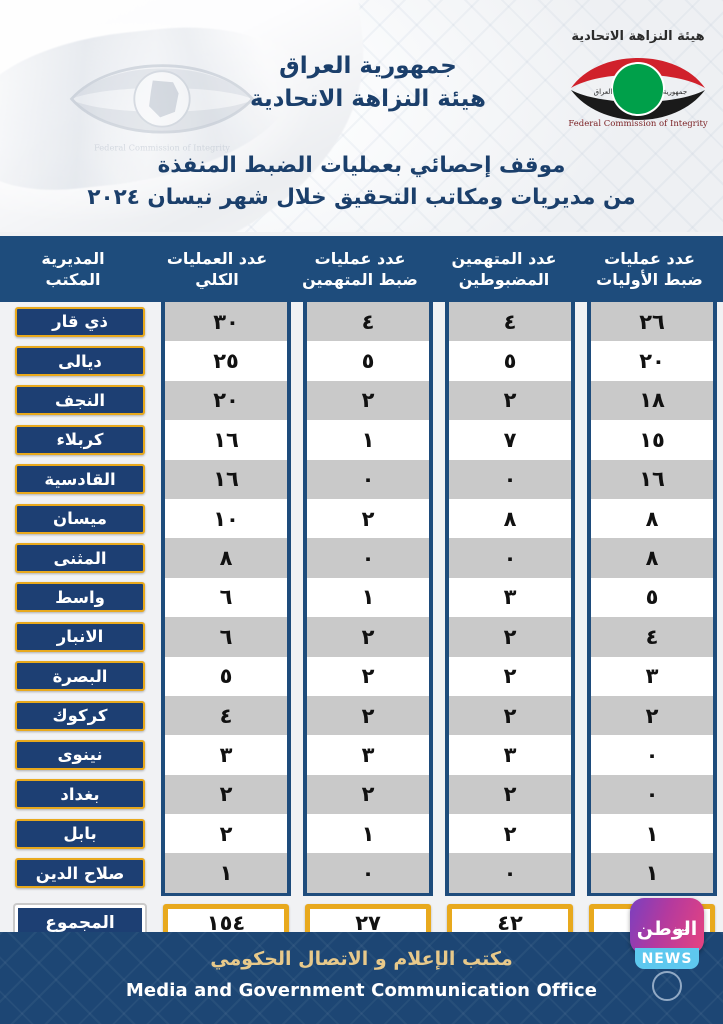  What do you see at coordinates (637, 36) in the screenshot?
I see `svg-text: هيئة النزاهة الاتحادية` at bounding box center [637, 36].